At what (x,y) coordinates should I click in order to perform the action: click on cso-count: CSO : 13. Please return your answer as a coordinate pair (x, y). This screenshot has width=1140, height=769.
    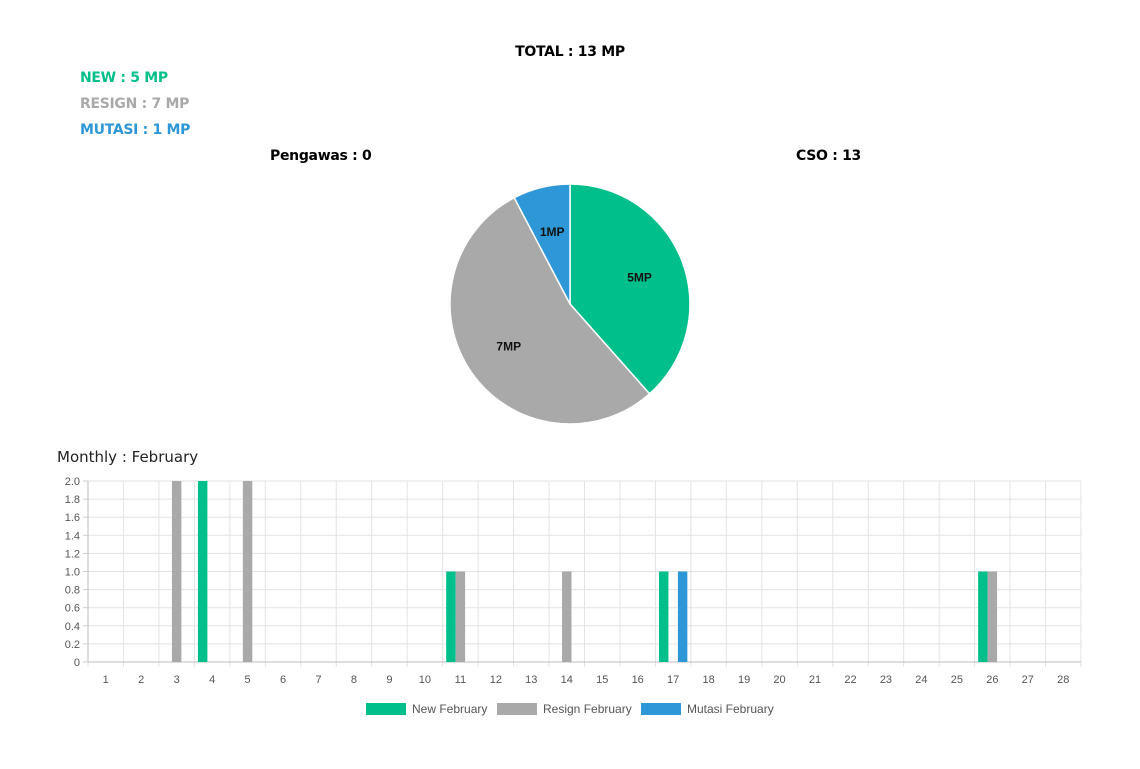
    Looking at the image, I should click on (828, 156).